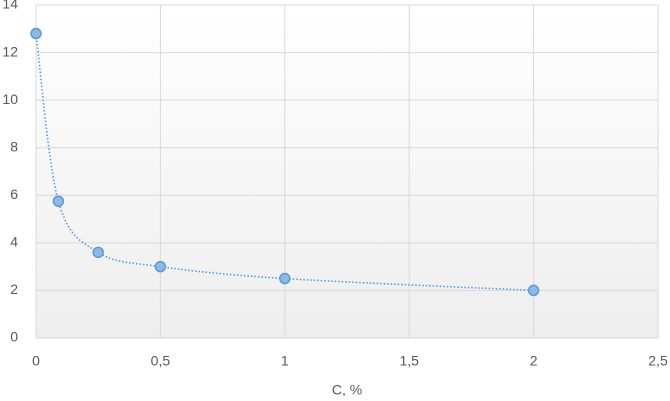  What do you see at coordinates (409, 361) in the screenshot?
I see `x-tick-label: 1,5` at bounding box center [409, 361].